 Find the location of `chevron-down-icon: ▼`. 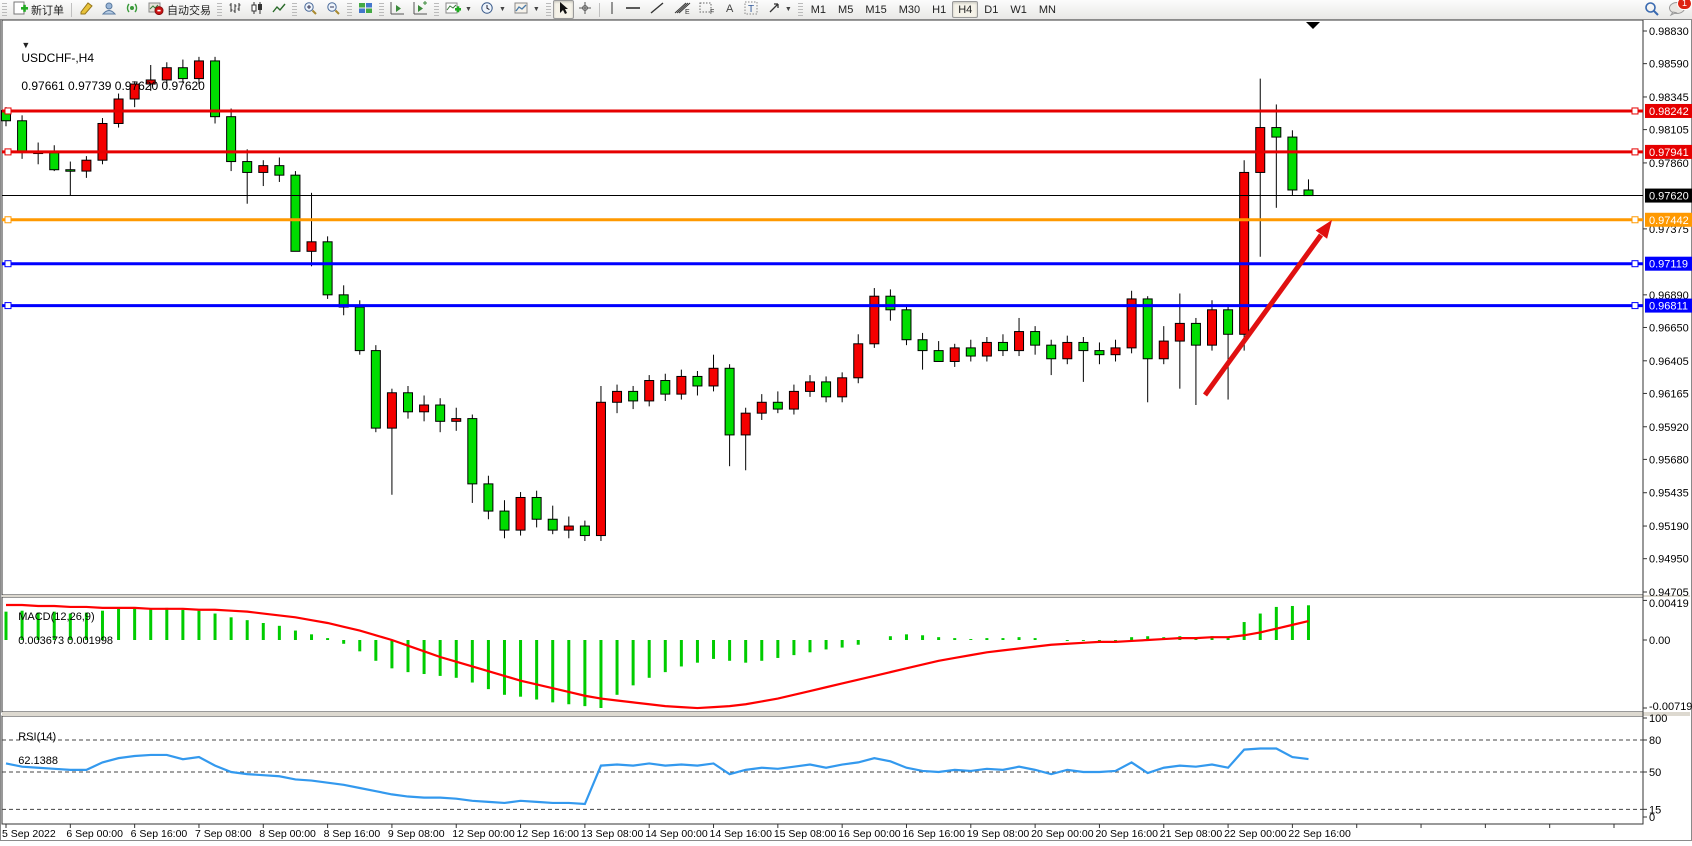

chevron-down-icon: ▼ is located at coordinates (468, 9).